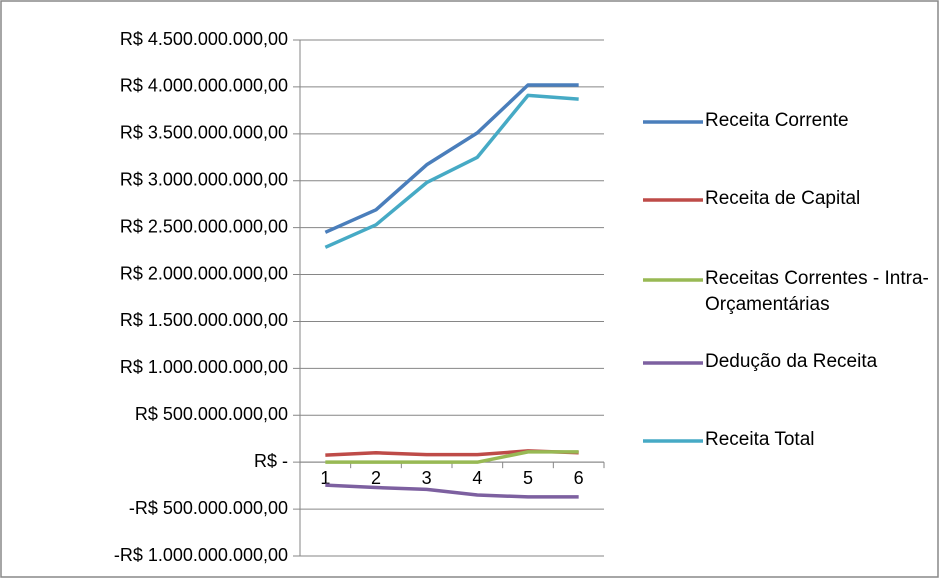  I want to click on legend-label: Receita de Capital, so click(783, 198).